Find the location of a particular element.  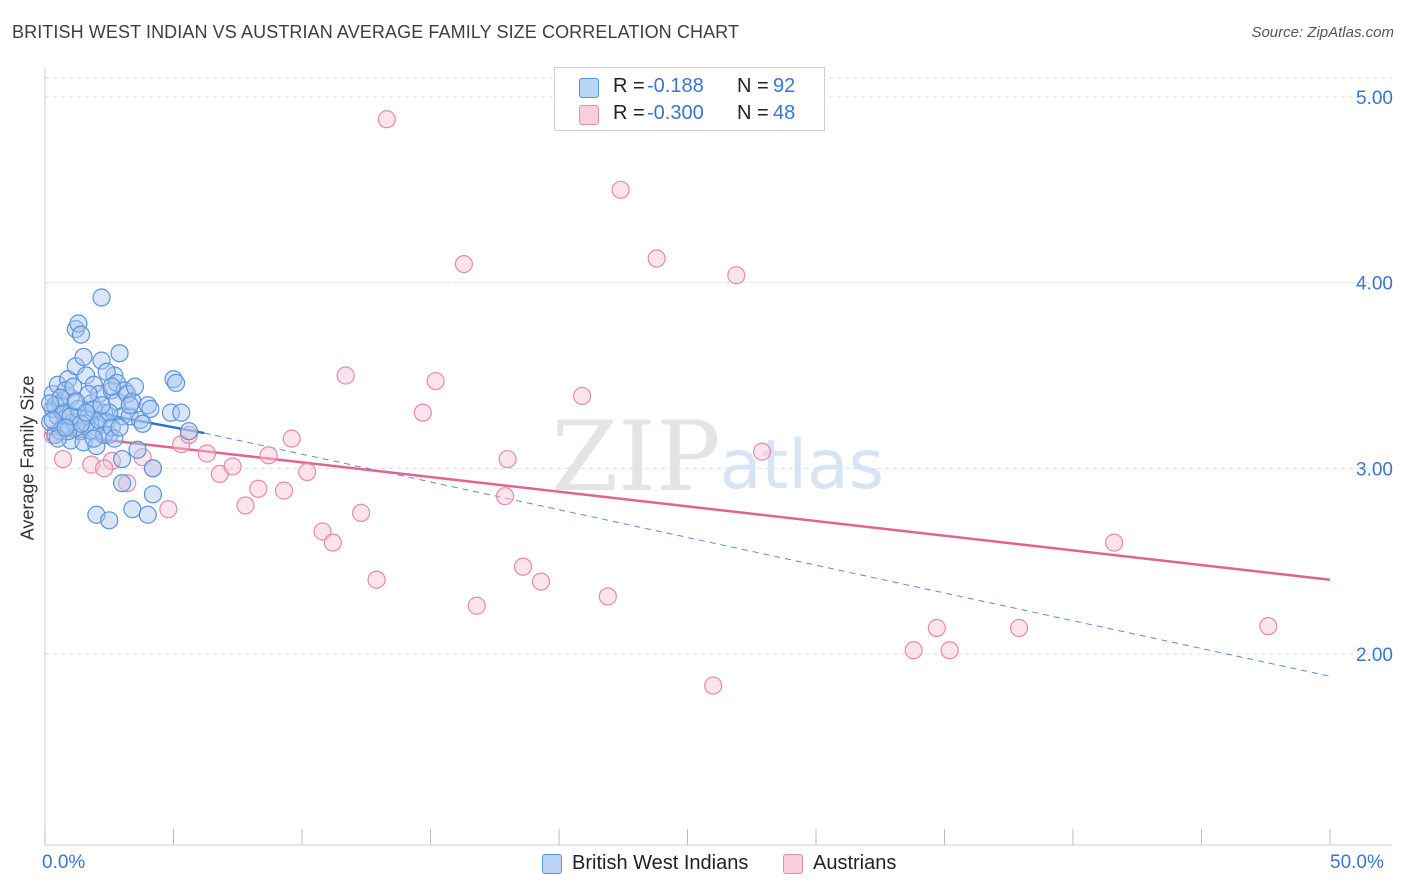

source-label: Source: ZipAtlas.com is located at coordinates (1322, 32).